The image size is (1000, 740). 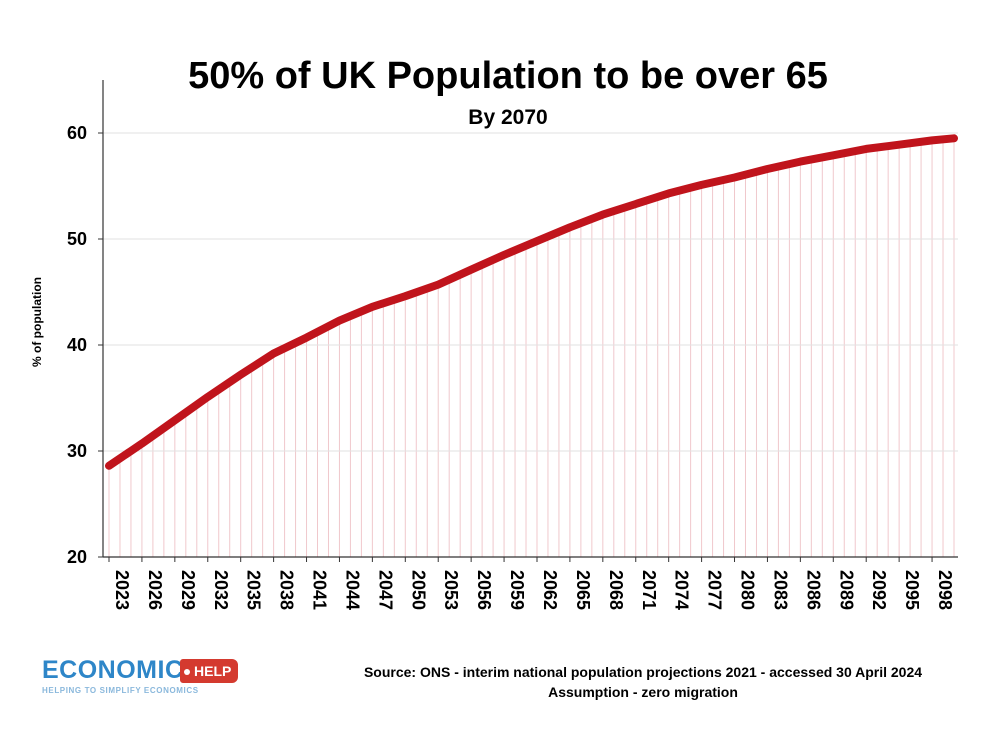 What do you see at coordinates (649, 590) in the screenshot?
I see `x-tick-label: 2071` at bounding box center [649, 590].